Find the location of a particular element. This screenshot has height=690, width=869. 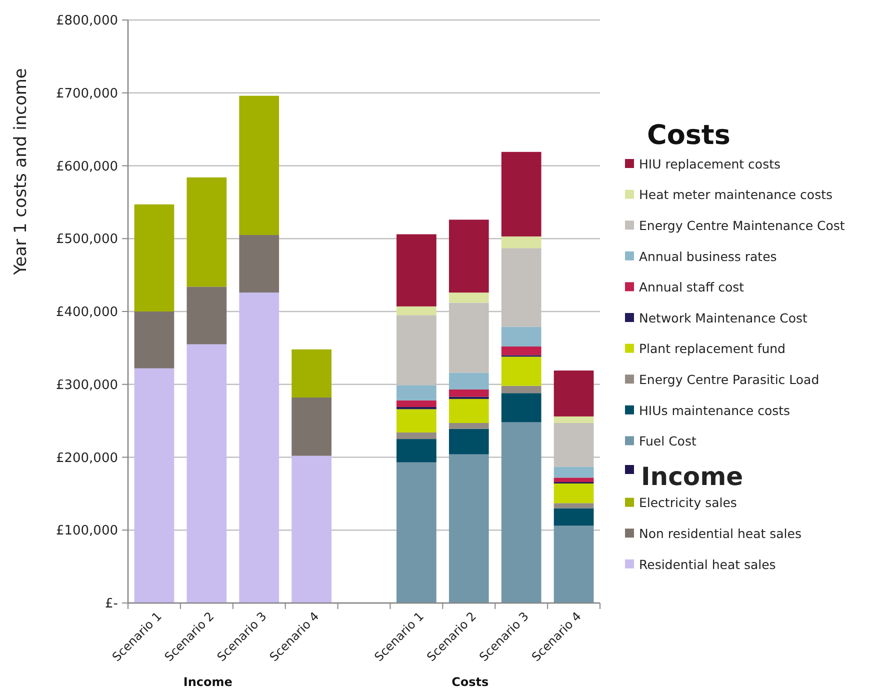

legend-label: Annual staff cost is located at coordinates (691, 287).